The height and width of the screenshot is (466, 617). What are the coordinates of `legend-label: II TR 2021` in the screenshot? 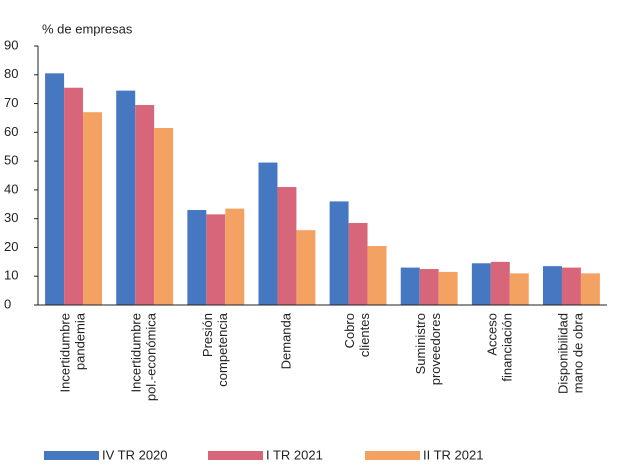 It's located at (453, 454).